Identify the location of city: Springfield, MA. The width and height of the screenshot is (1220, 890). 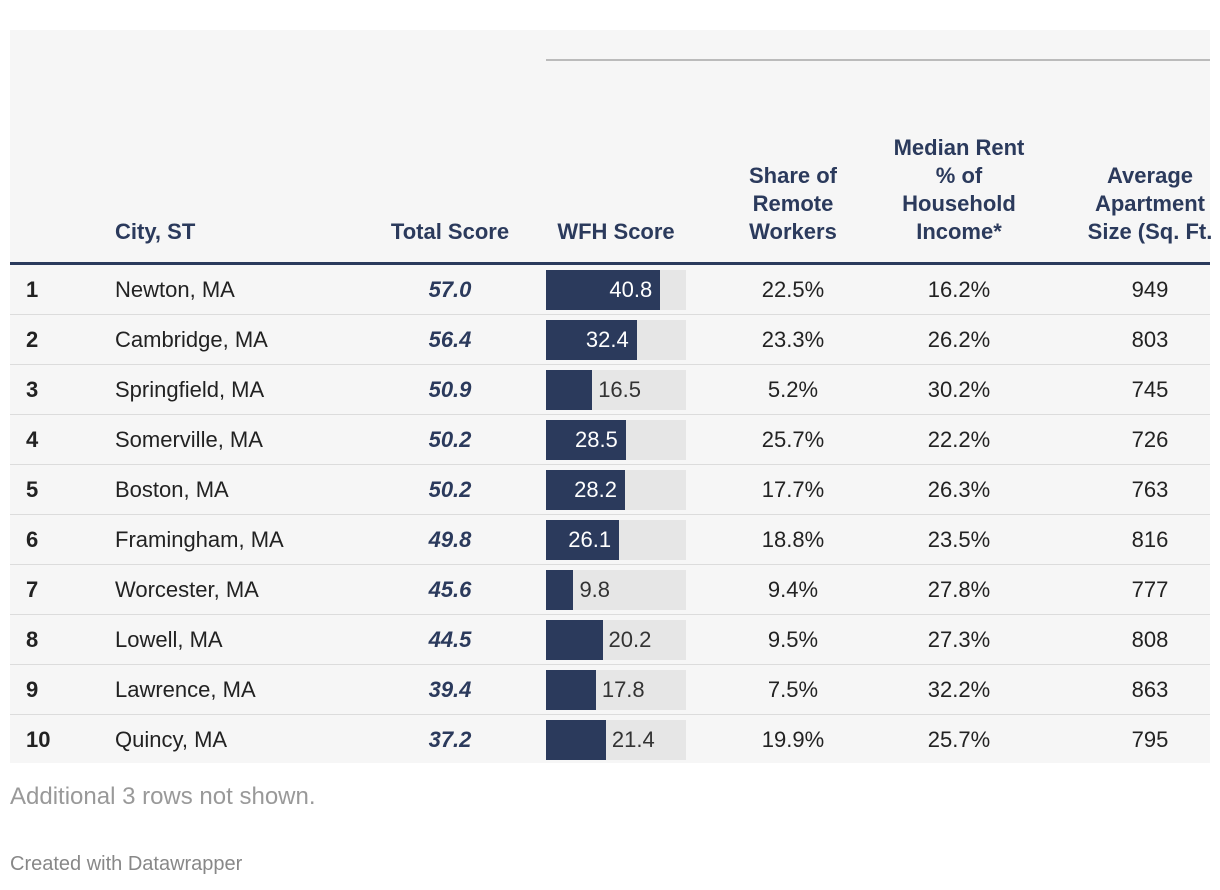
(190, 389).